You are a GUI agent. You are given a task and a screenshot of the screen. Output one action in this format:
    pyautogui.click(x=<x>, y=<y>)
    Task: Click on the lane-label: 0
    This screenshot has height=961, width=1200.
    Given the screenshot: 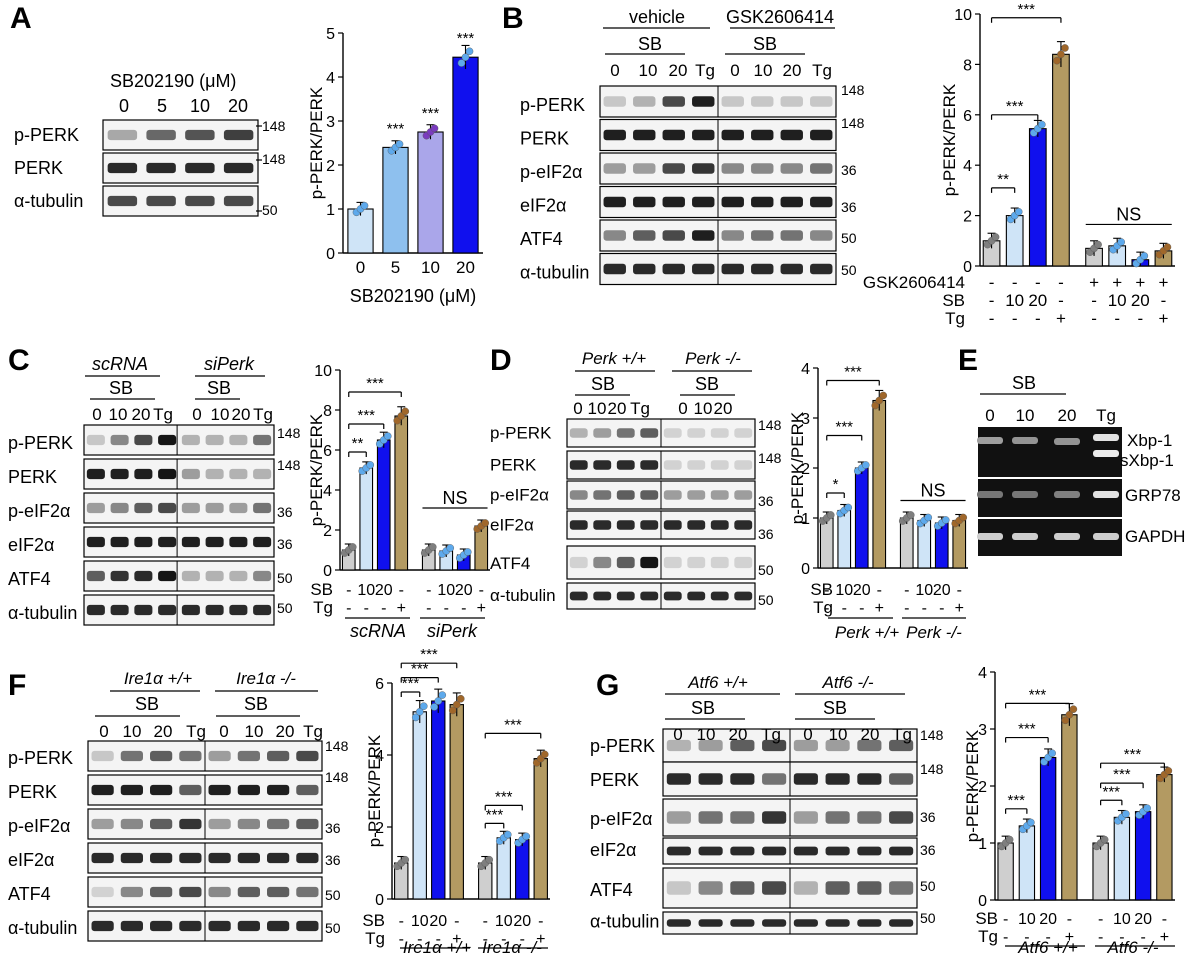 What is the action you would take?
    pyautogui.click(x=807, y=734)
    